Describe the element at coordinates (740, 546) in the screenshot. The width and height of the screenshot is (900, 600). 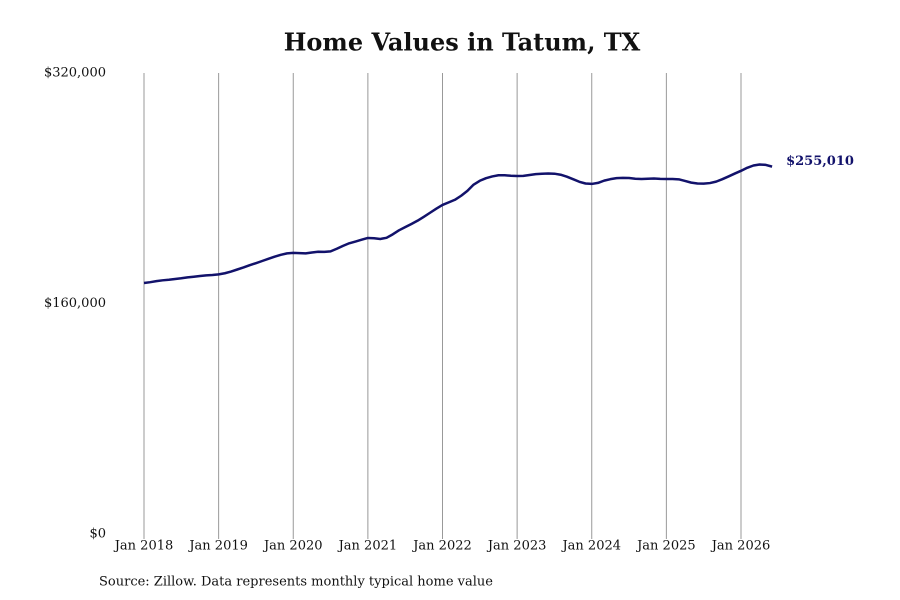
I see `x-tick-label: Jan 2026` at that location.